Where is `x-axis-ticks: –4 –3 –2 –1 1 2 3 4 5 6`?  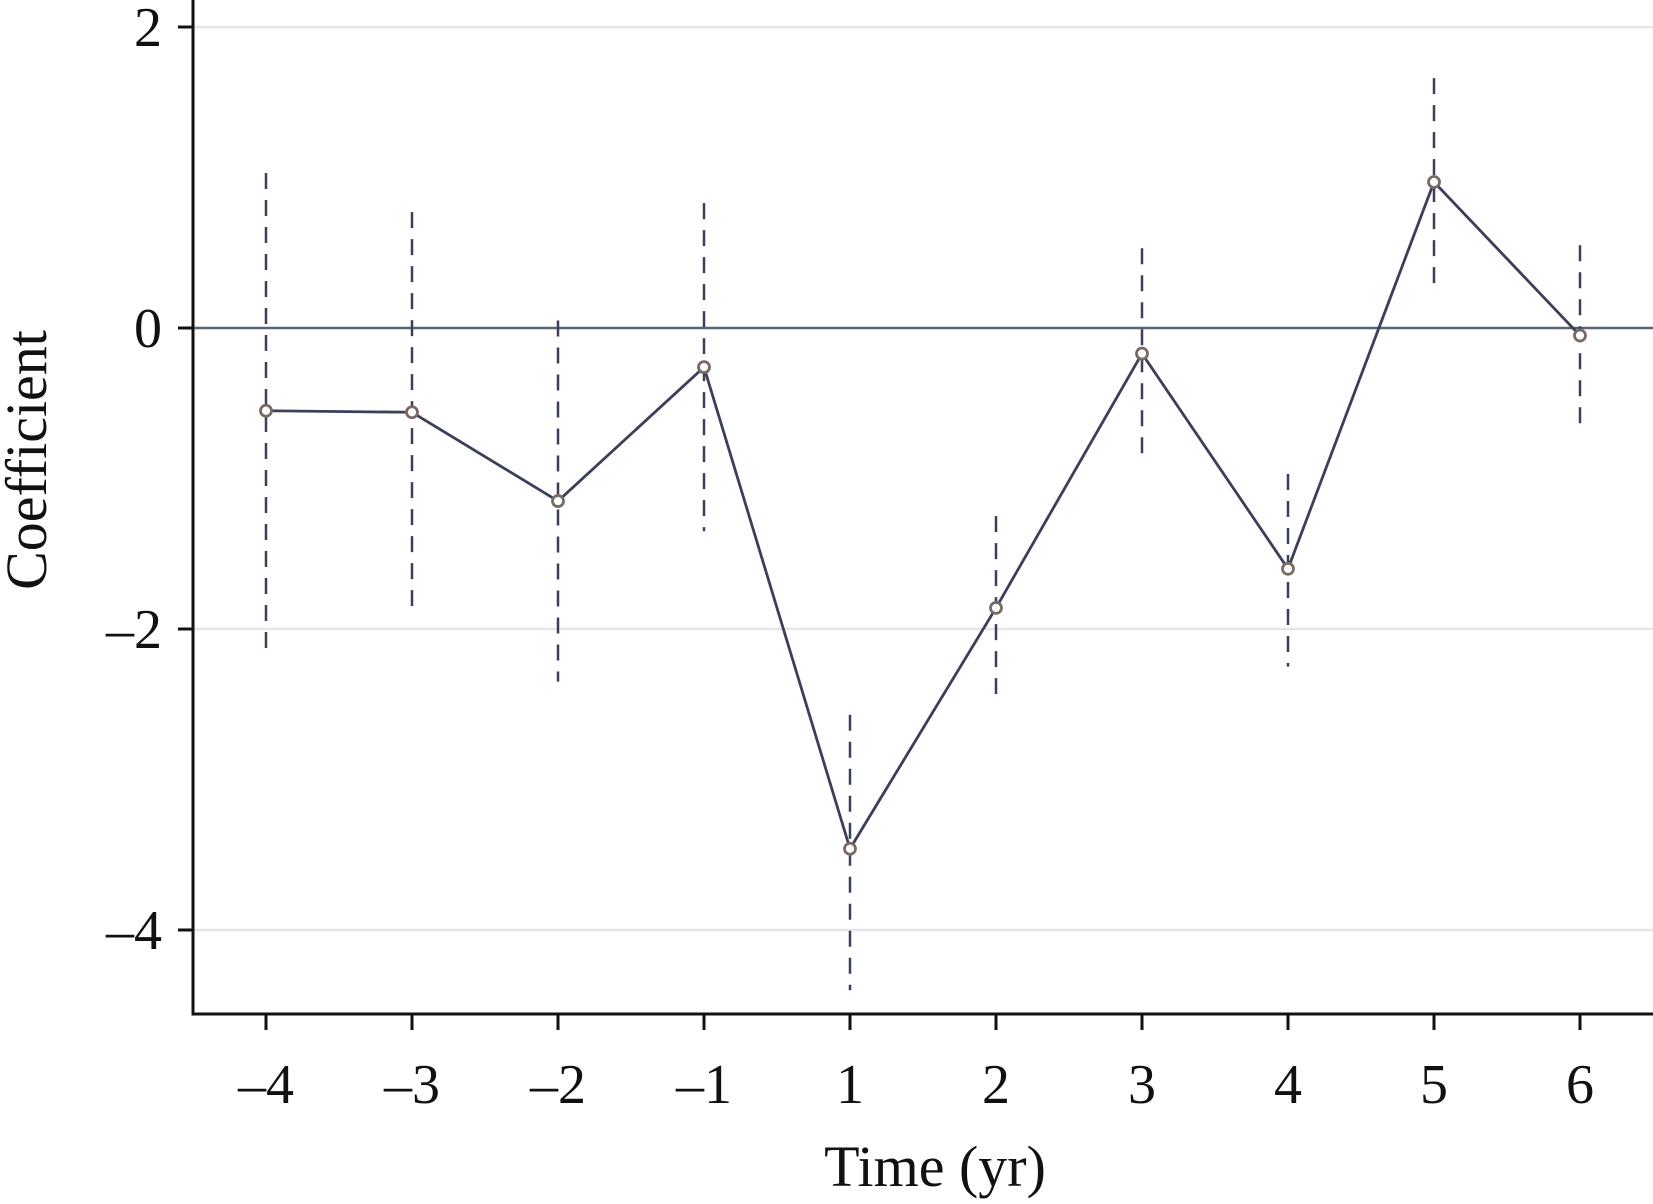
x-axis-ticks: –4 –3 –2 –1 1 2 3 4 5 6 is located at coordinates (915, 1065).